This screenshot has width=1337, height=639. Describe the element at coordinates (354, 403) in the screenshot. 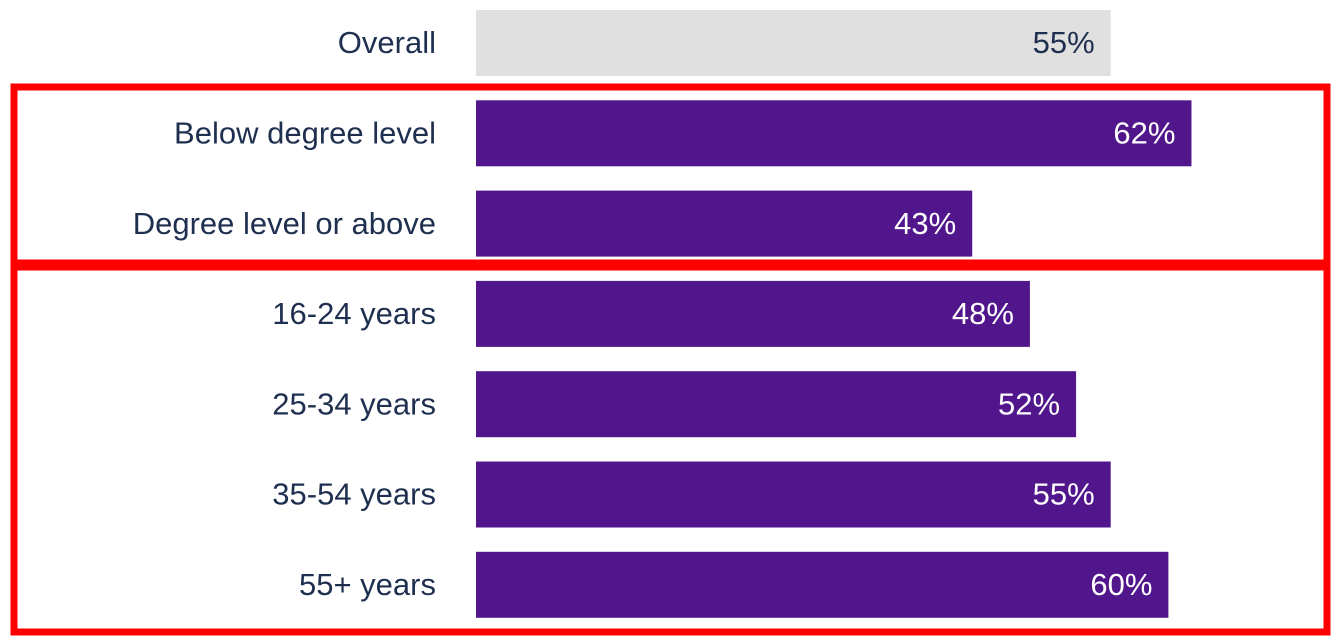

I see `category-label: 25-34 years` at that location.